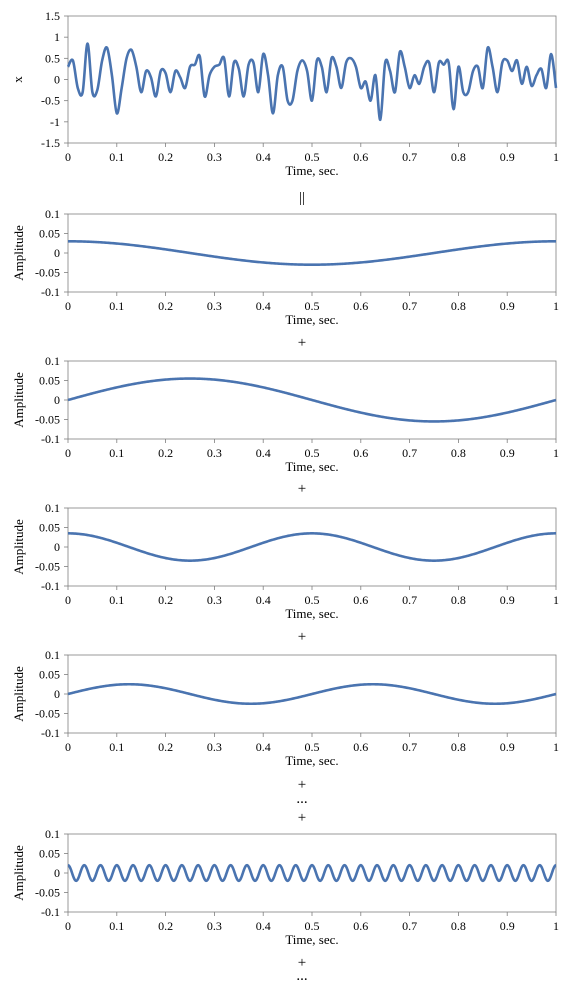 The width and height of the screenshot is (575, 984). I want to click on plot-frame, so click(312, 253).